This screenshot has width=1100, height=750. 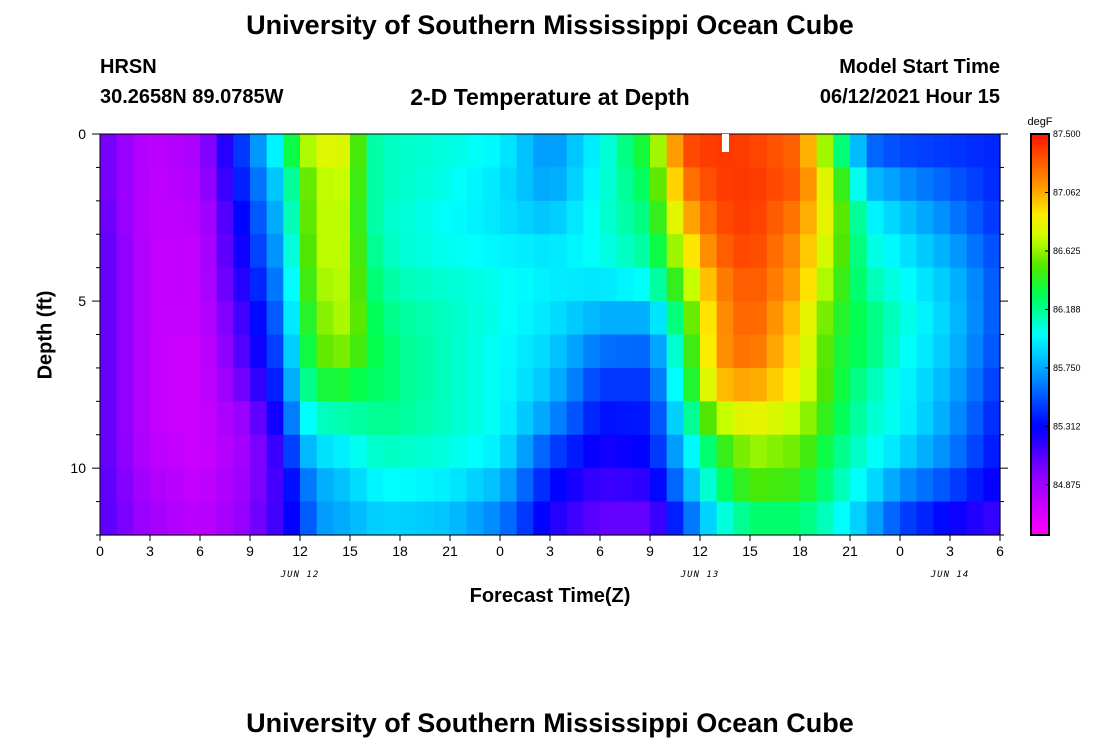 What do you see at coordinates (100, 551) in the screenshot?
I see `x-tick-label: 0` at bounding box center [100, 551].